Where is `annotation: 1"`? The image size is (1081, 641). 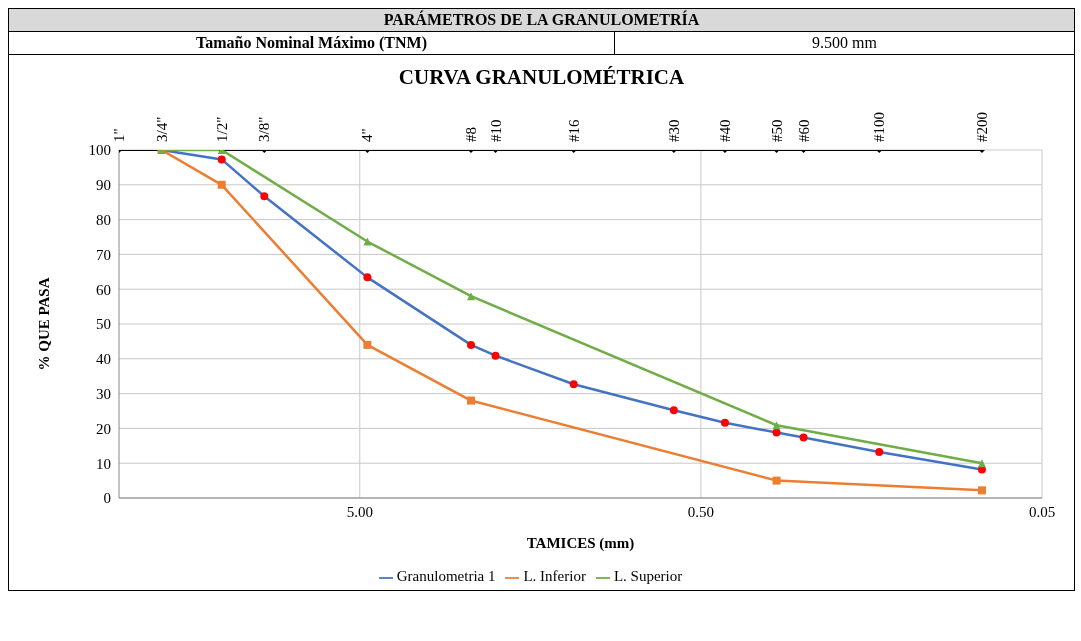
annotation: 1" is located at coordinates (119, 135).